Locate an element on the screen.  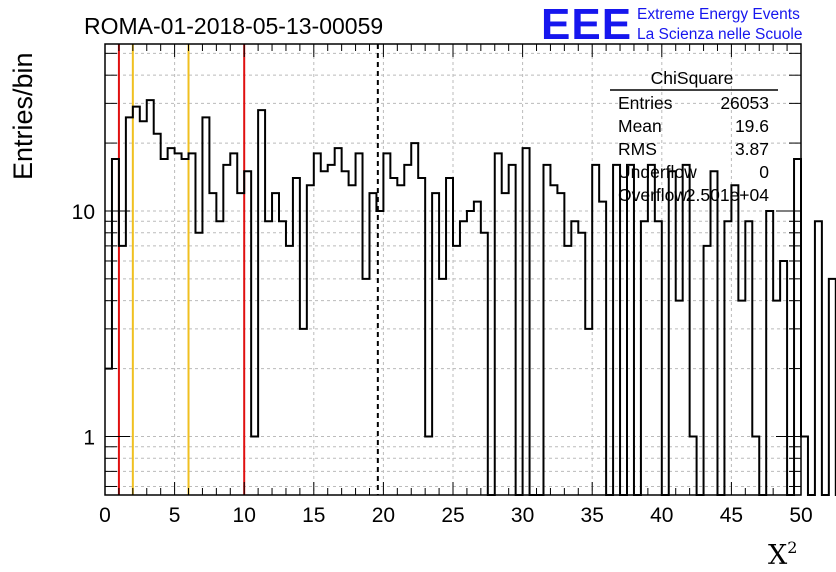
x-tick-label: 20 is located at coordinates (383, 515).